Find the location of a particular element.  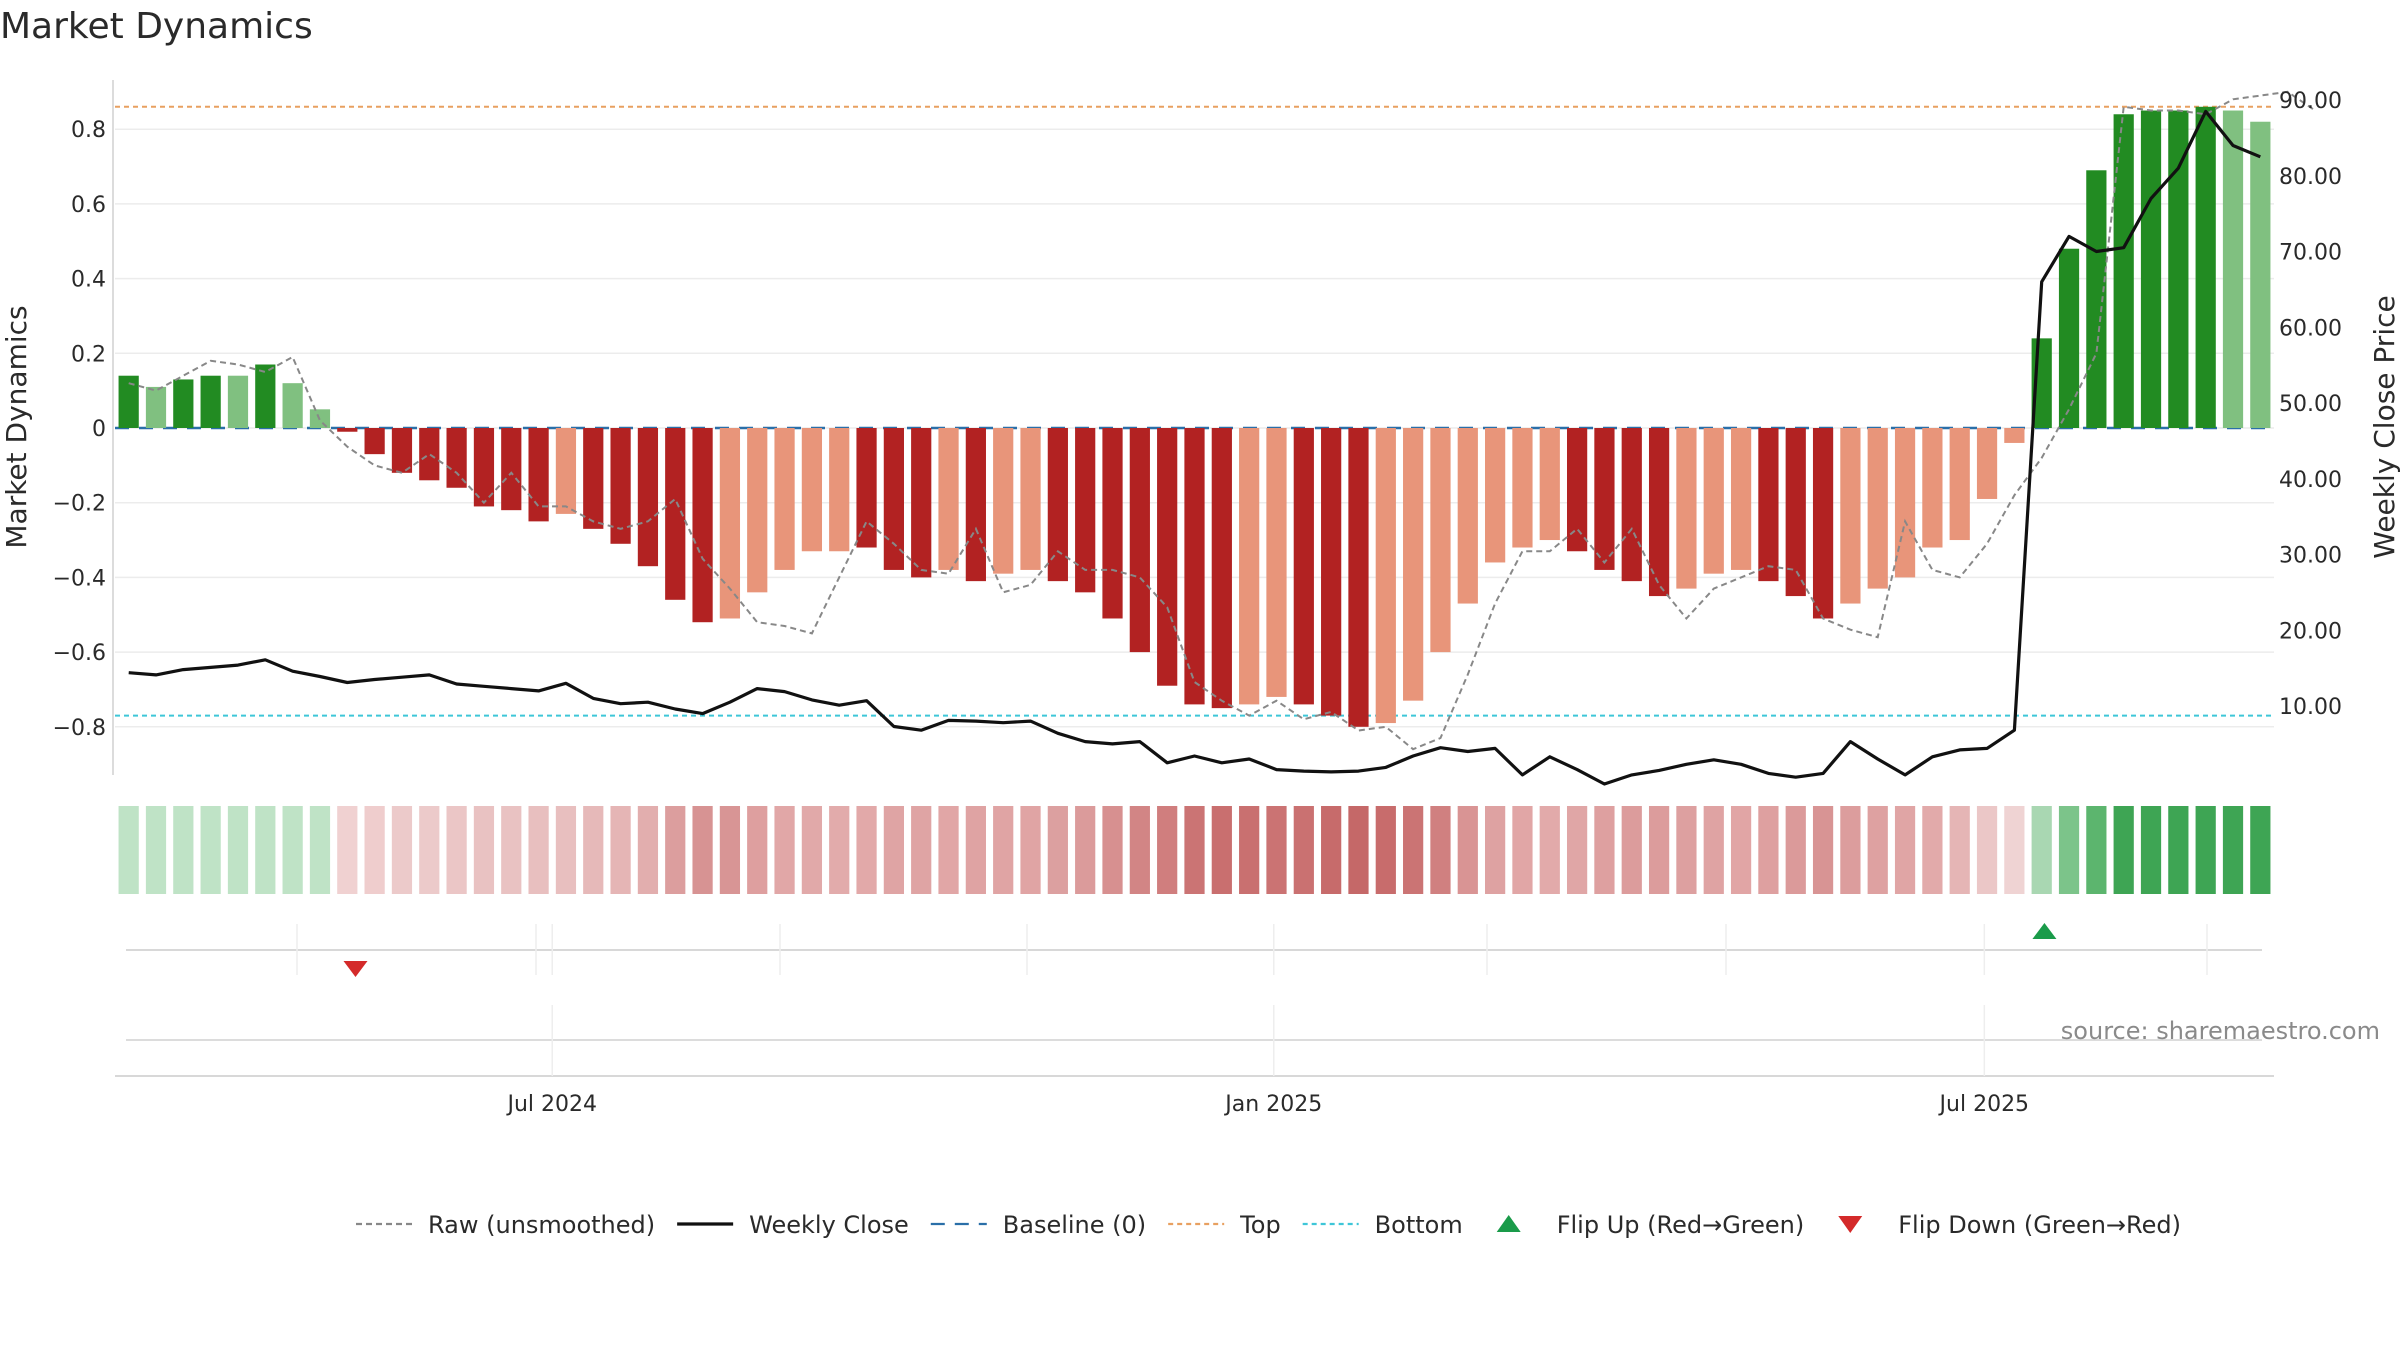

y-tick-label: 0.2 is located at coordinates (88, 354).